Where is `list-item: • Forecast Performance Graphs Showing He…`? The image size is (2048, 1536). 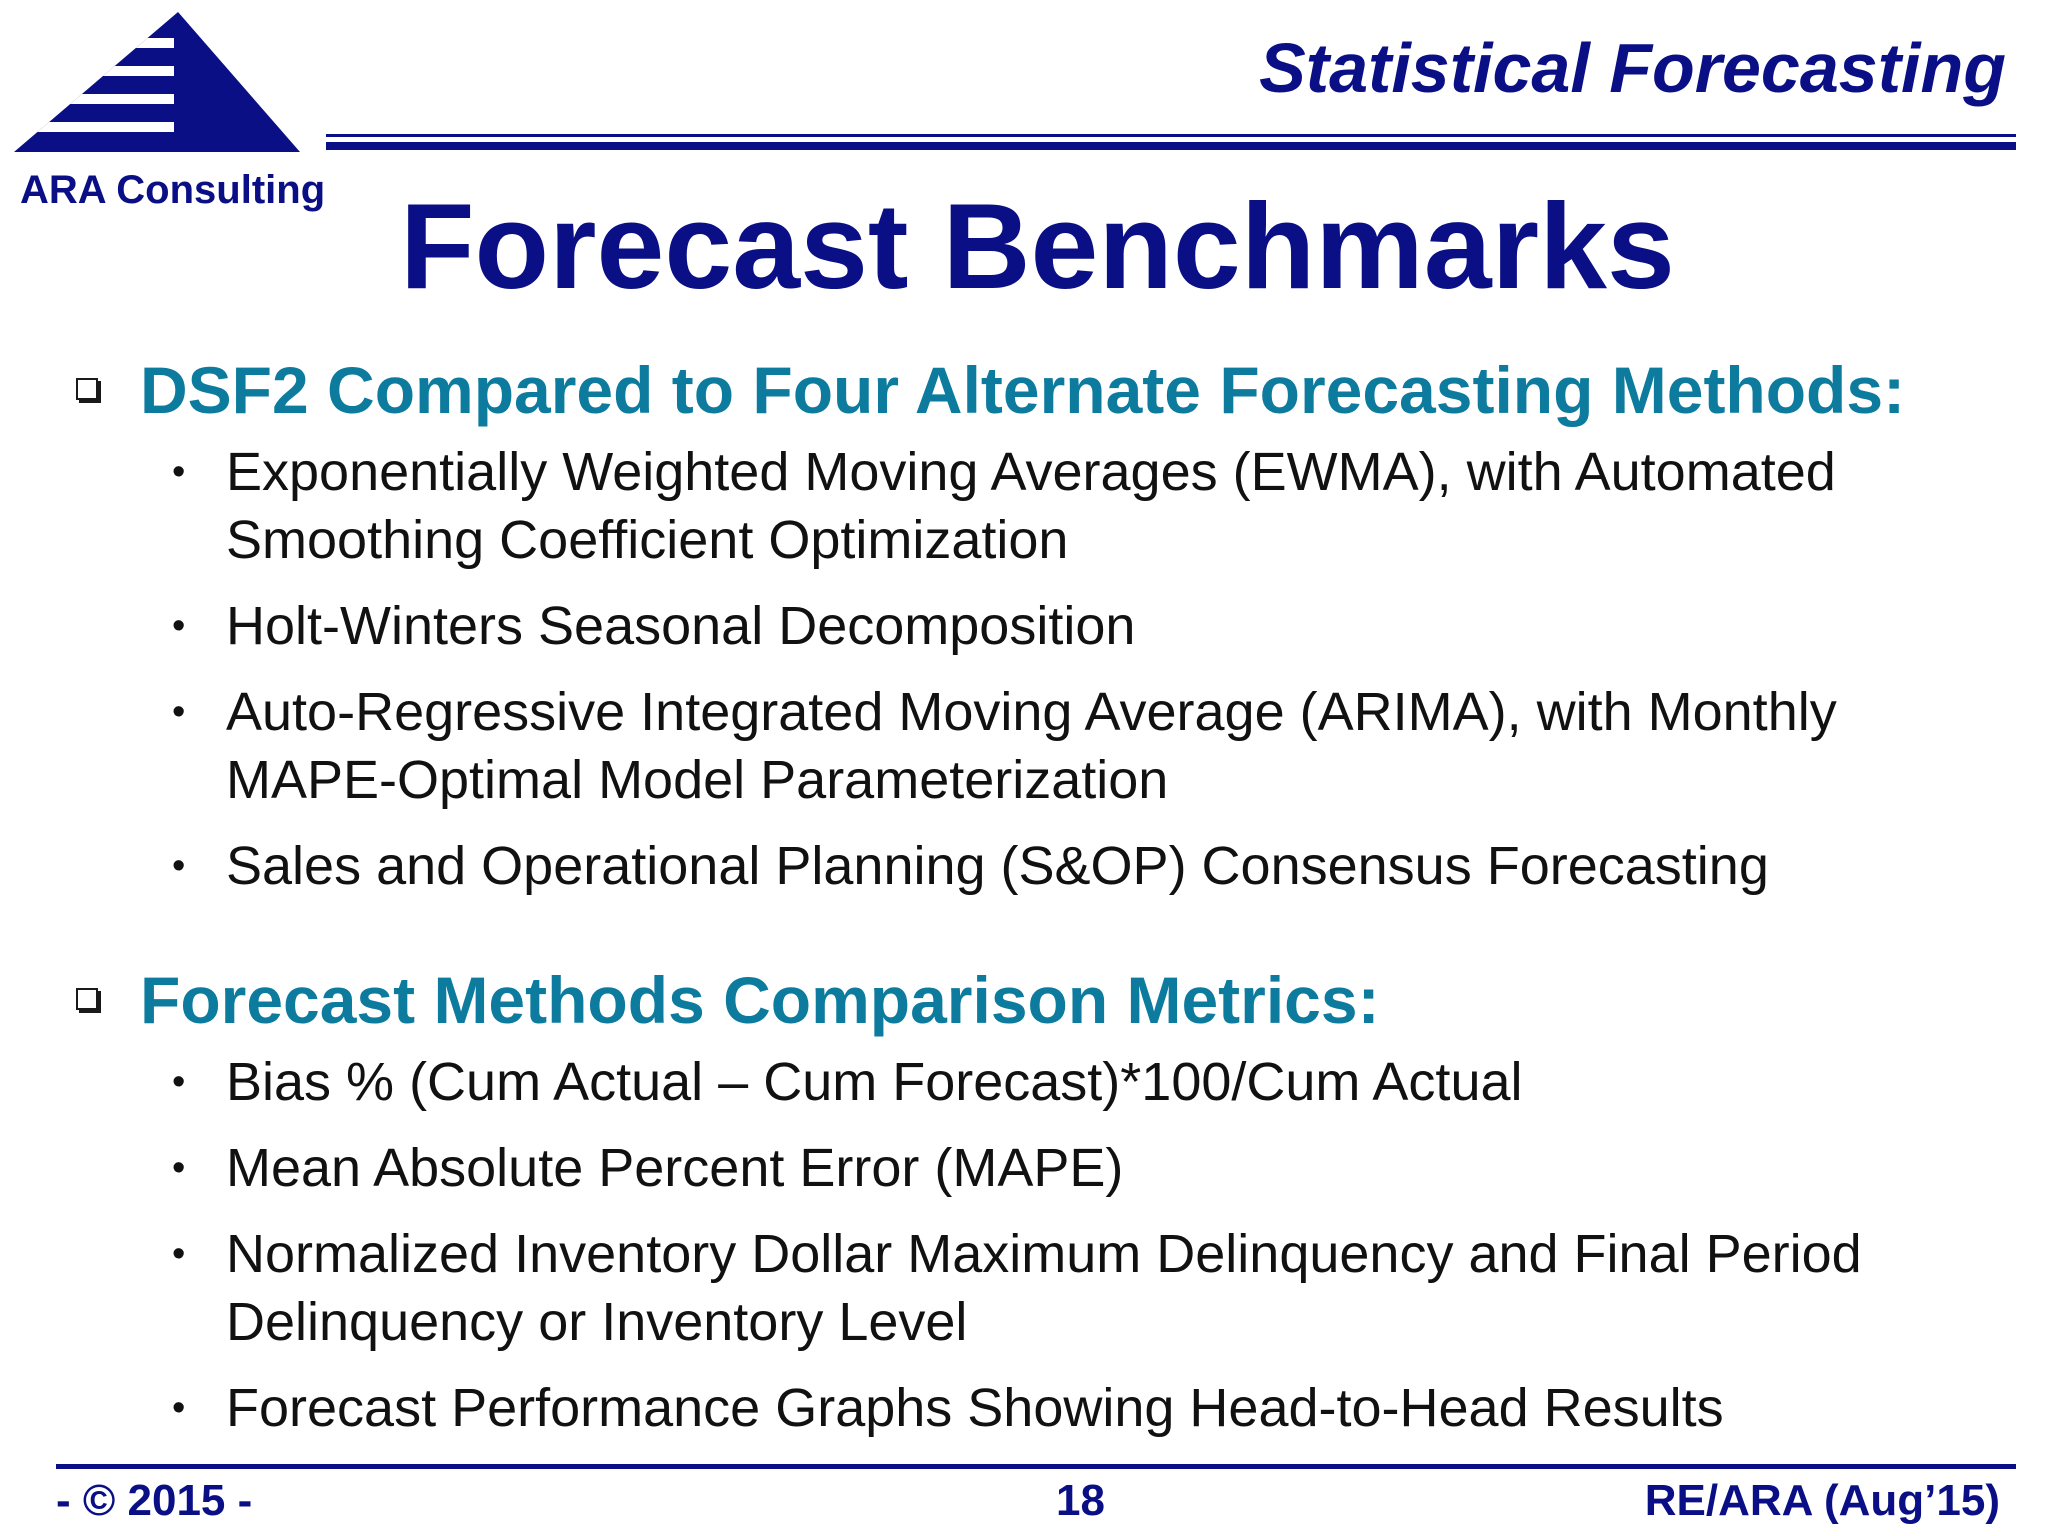 list-item: • Forecast Performance Graphs Showing He… is located at coordinates (1032, 1408).